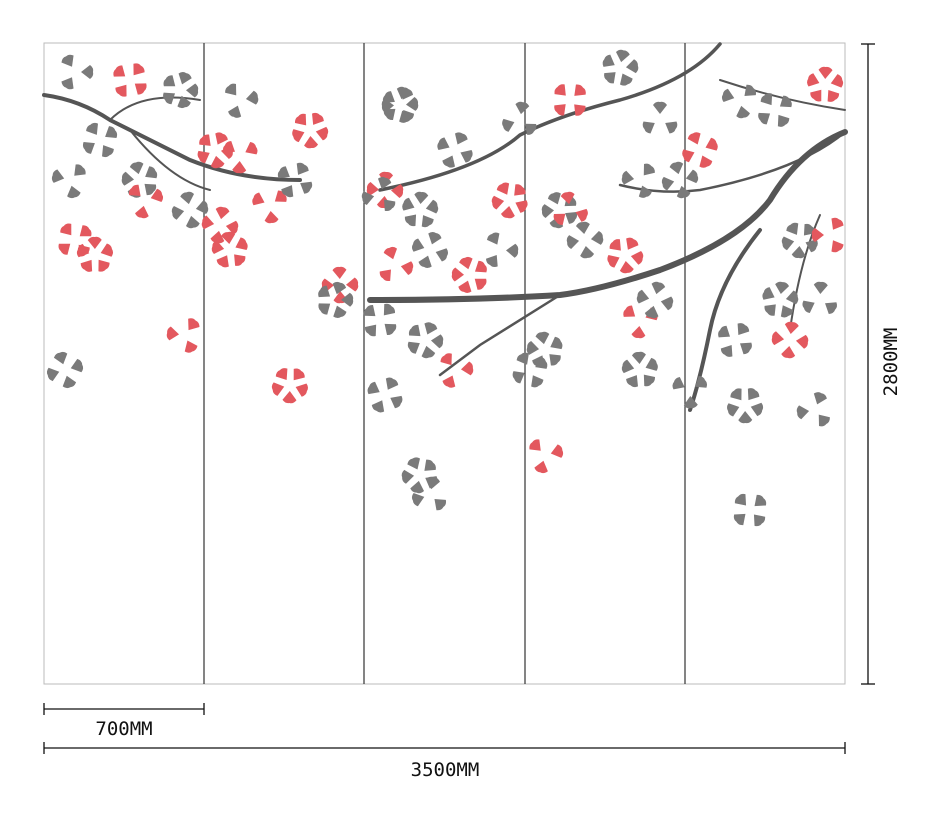  I want to click on height-label: 2800MM, so click(891, 362).